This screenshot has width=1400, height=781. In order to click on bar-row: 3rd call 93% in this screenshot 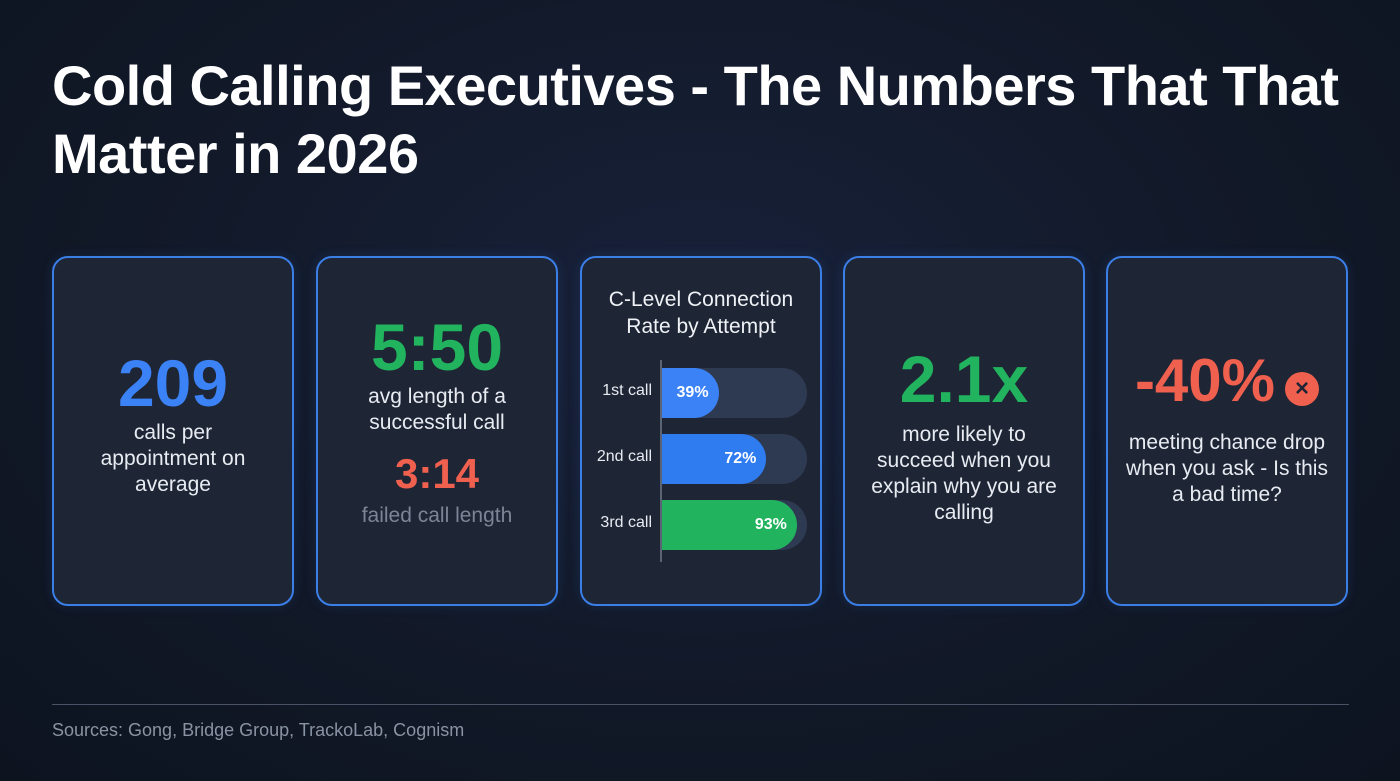, I will do `click(702, 525)`.